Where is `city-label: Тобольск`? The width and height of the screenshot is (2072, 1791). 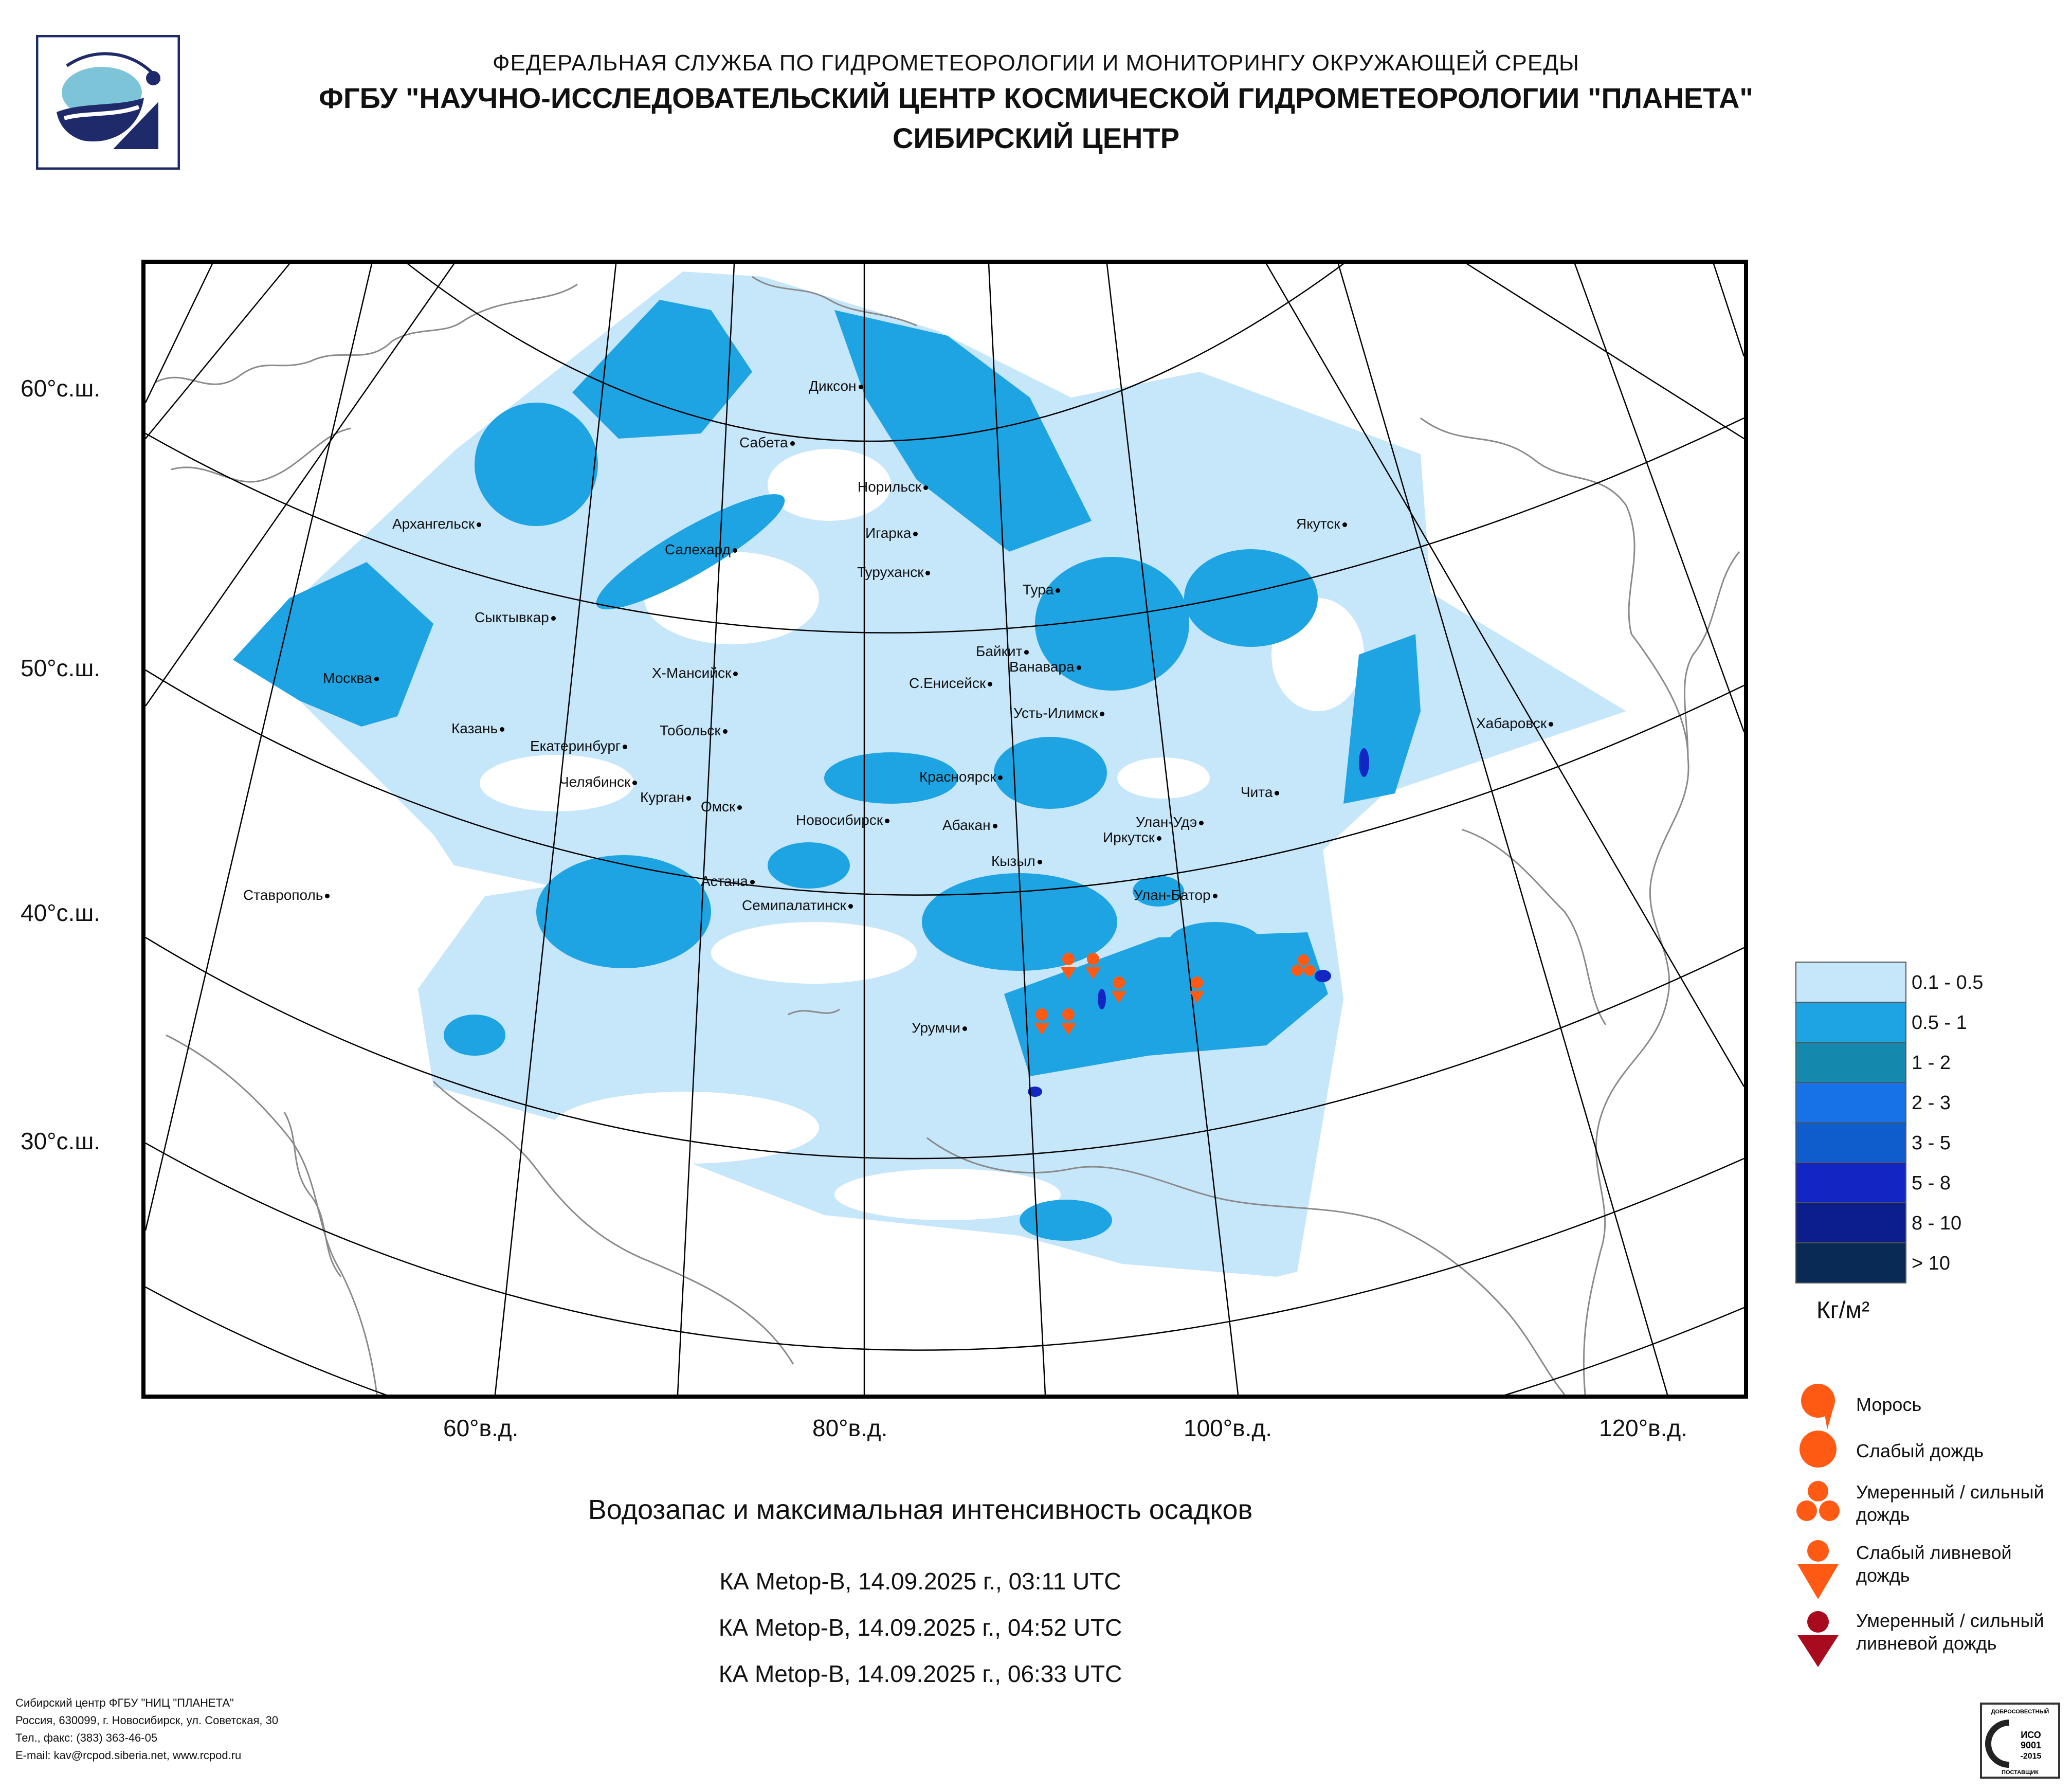
city-label: Тобольск is located at coordinates (694, 730).